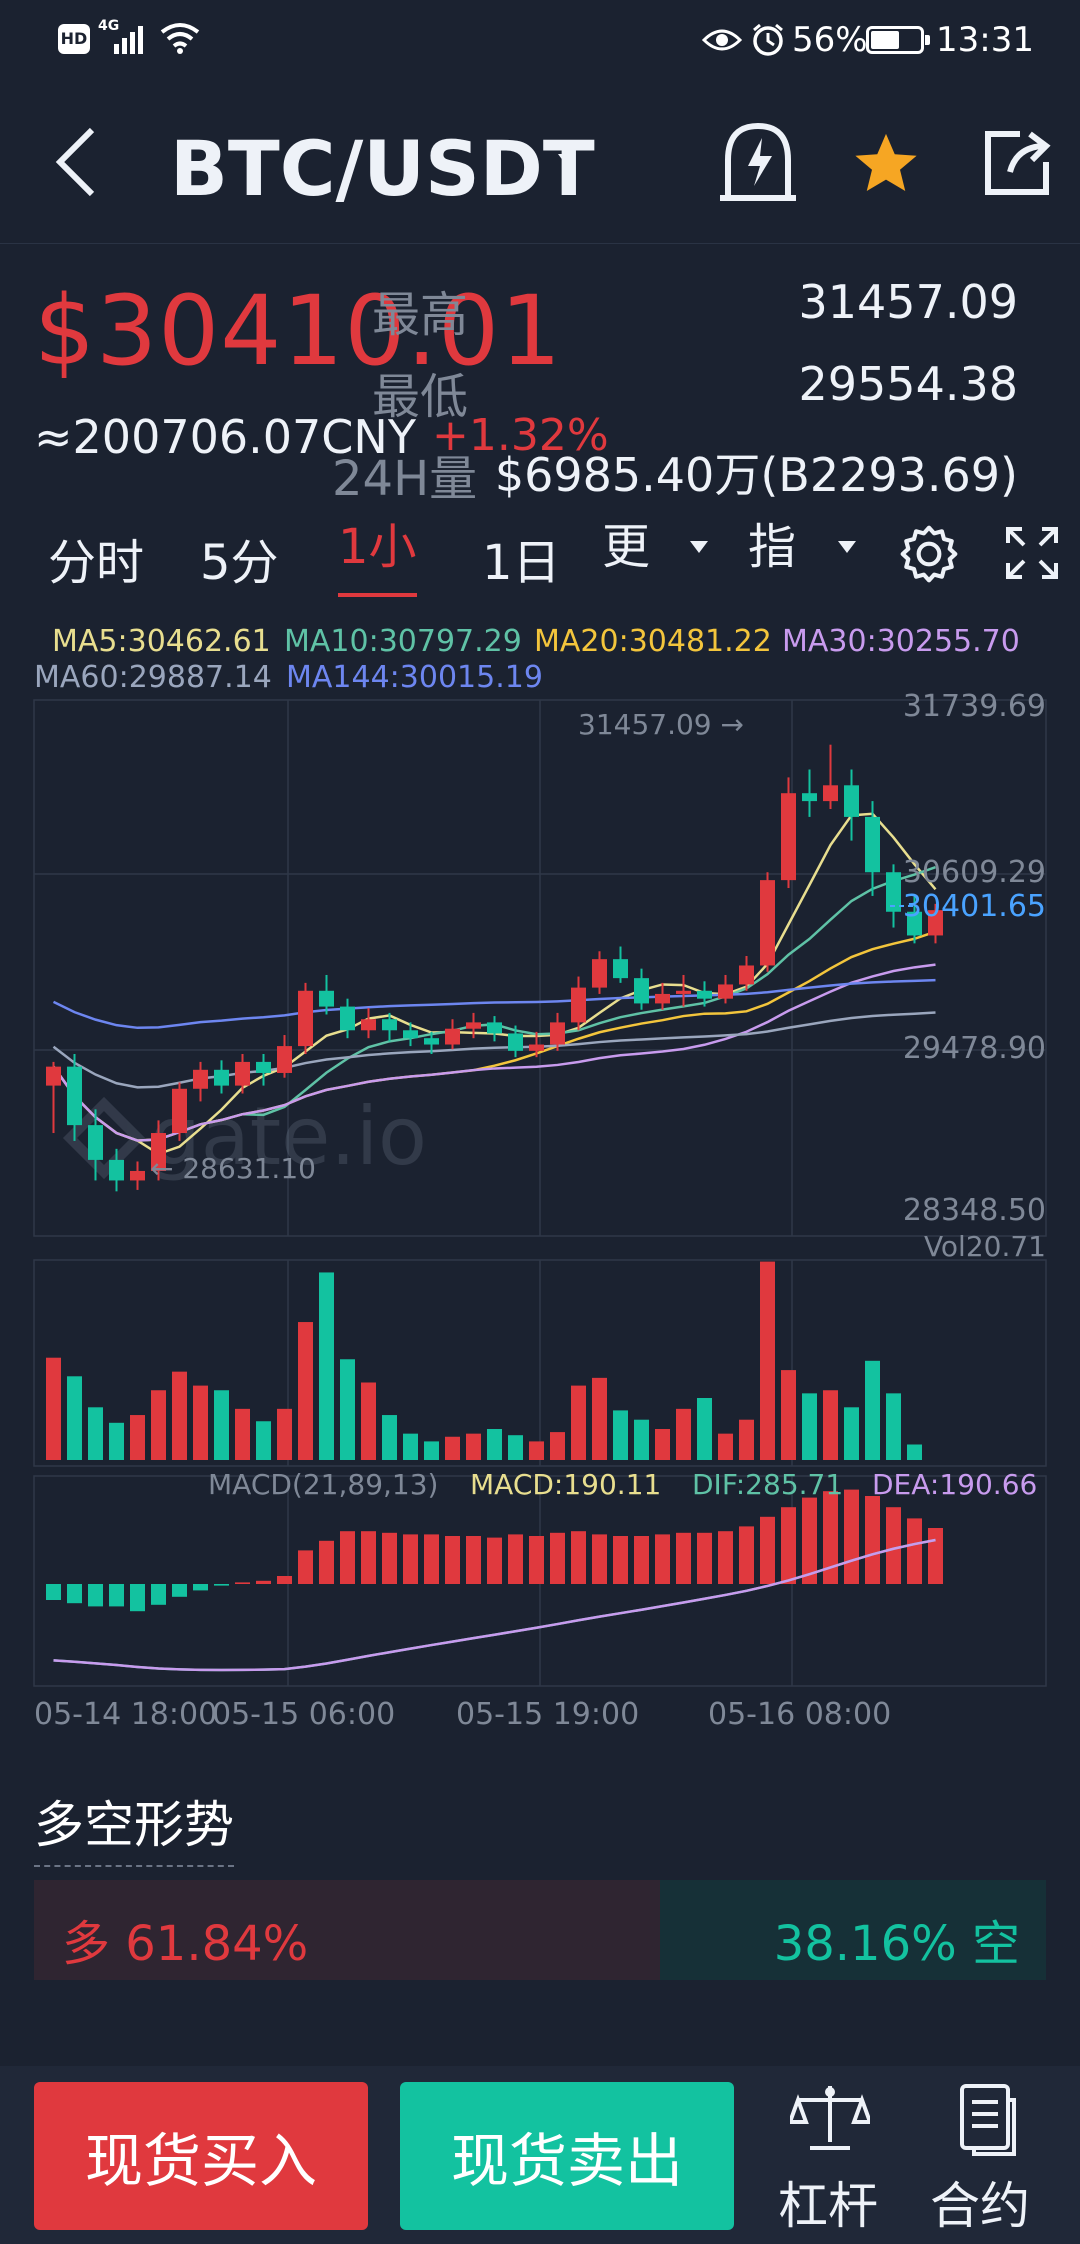 This screenshot has width=1080, height=2244. I want to click on app-header: BTC/USDT, so click(540, 164).